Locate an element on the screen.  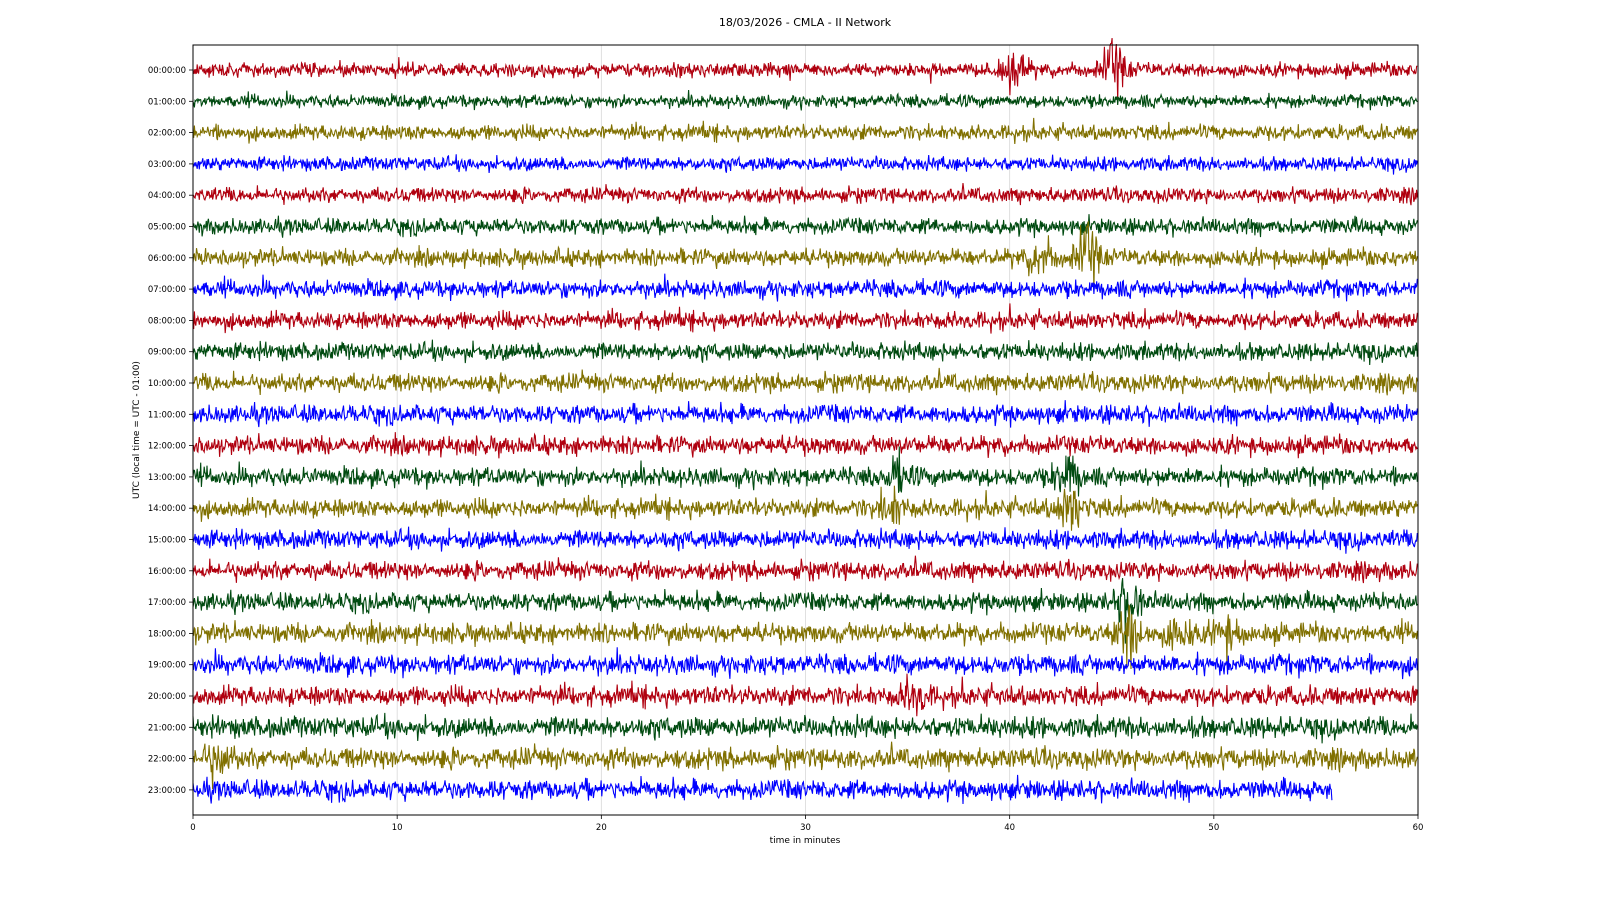
y-tick-label: 22:00:00 is located at coordinates (167, 760).